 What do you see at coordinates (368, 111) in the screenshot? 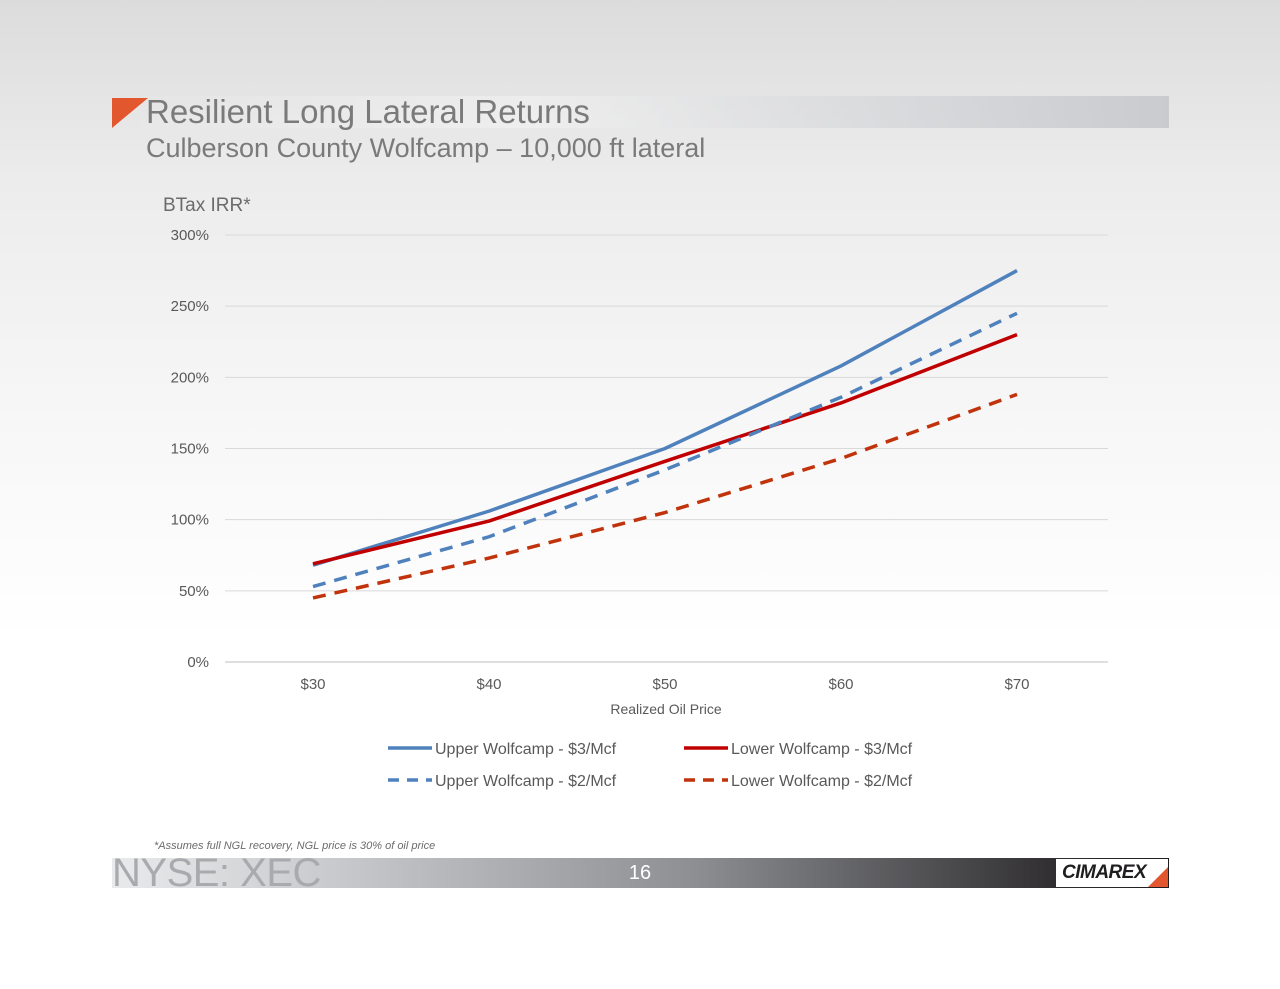
I see `slide-title: Resilient Long Lateral Returns` at bounding box center [368, 111].